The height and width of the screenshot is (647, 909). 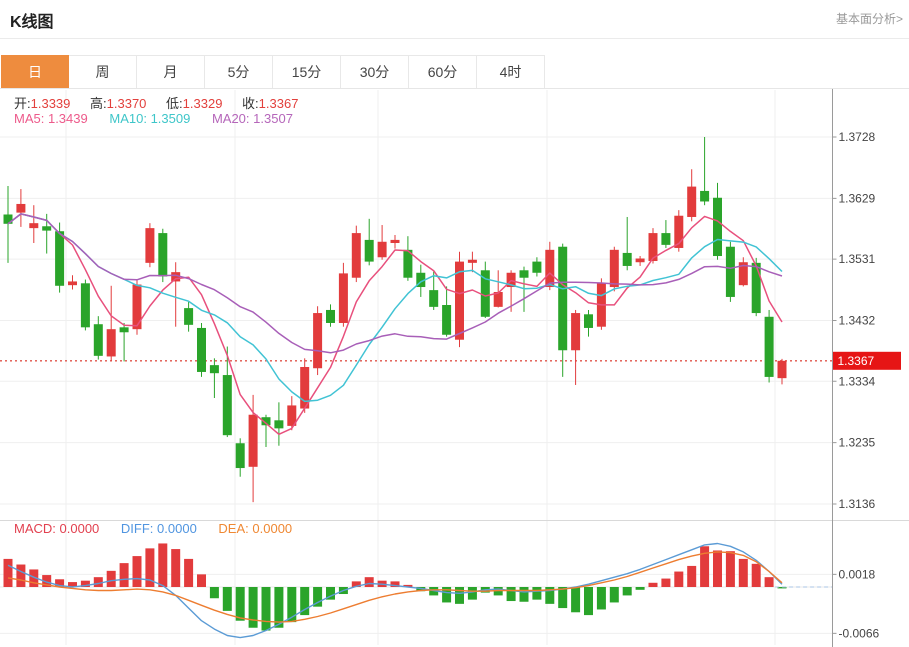 I want to click on ohlc-readout: 开:1.3339 高:1.3370 低:1.3329 收:1.3367, so click(x=164, y=102).